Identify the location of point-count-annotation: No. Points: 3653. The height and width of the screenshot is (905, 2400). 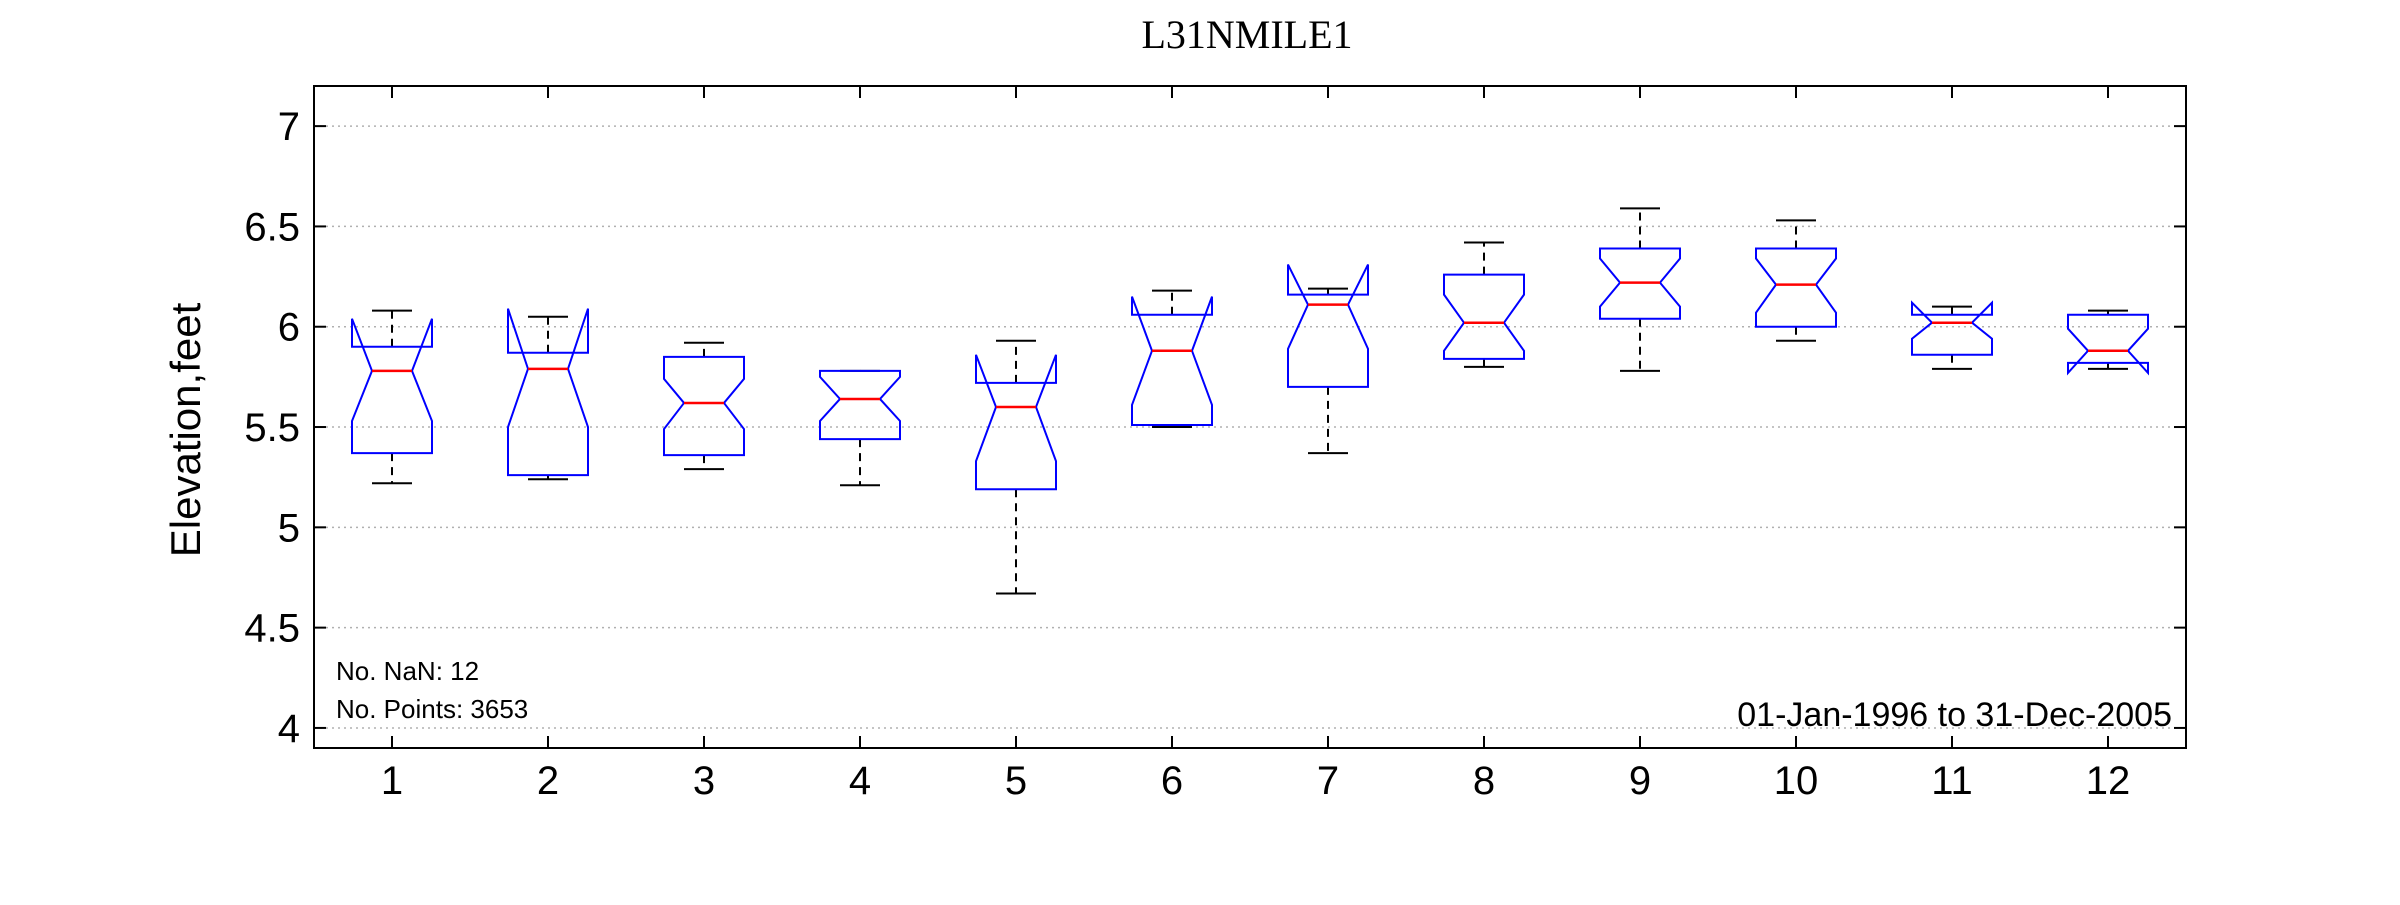
(432, 709).